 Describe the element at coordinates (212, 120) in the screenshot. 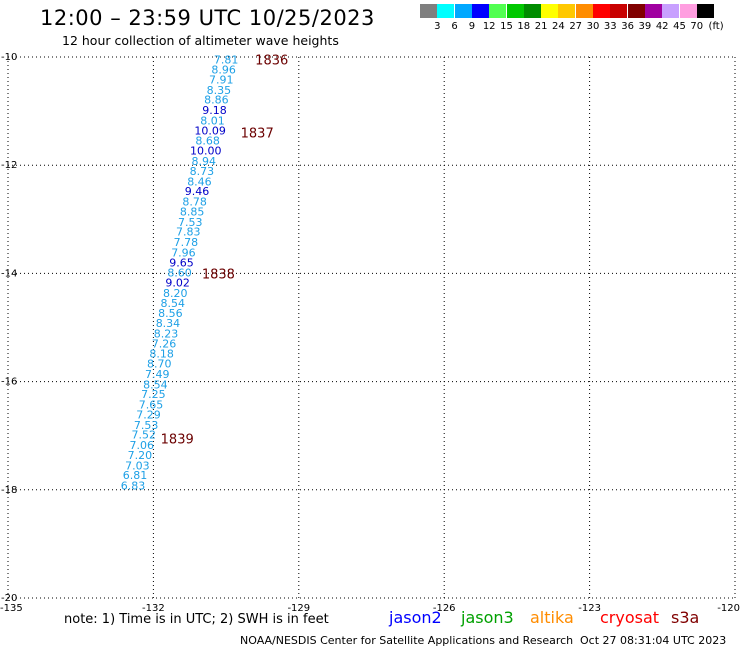

I see `wave-height-value: 8.01` at that location.